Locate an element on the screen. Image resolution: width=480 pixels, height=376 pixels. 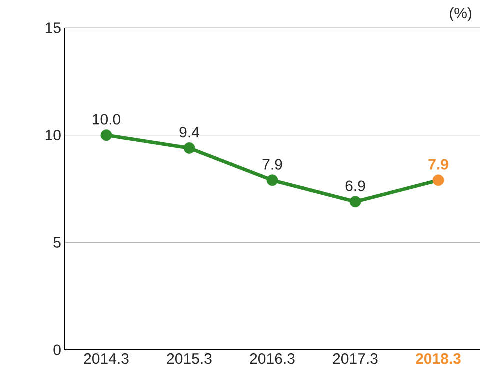
y-tick-label: 5 is located at coordinates (57, 242).